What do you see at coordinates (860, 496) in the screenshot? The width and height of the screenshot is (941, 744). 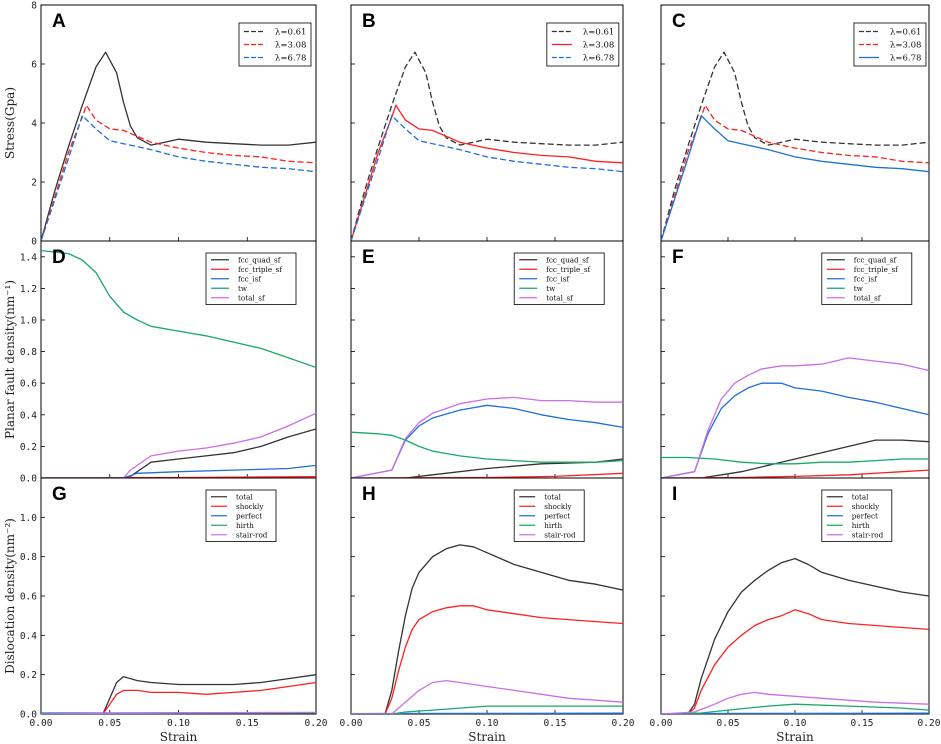 I see `legend-label: total` at bounding box center [860, 496].